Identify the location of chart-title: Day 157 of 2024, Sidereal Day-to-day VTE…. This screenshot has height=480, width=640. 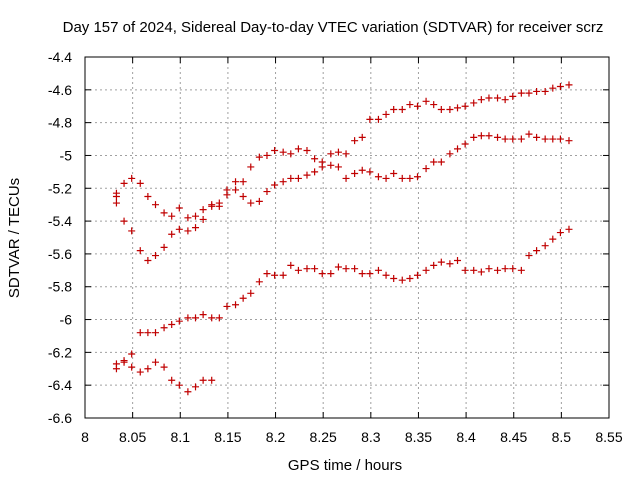
(333, 27).